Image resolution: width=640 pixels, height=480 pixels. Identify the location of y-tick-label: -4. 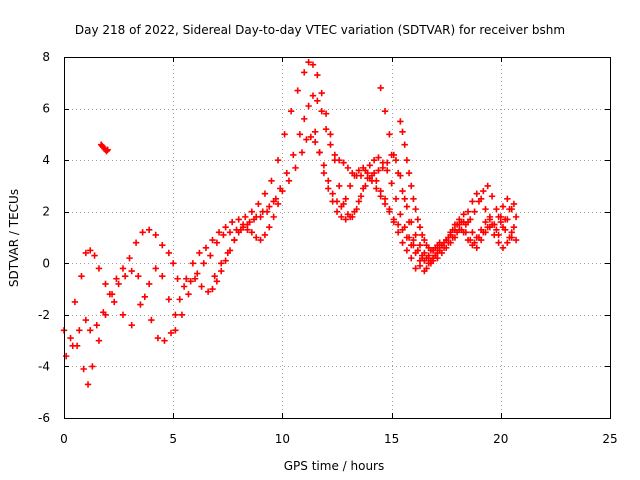
(44, 366).